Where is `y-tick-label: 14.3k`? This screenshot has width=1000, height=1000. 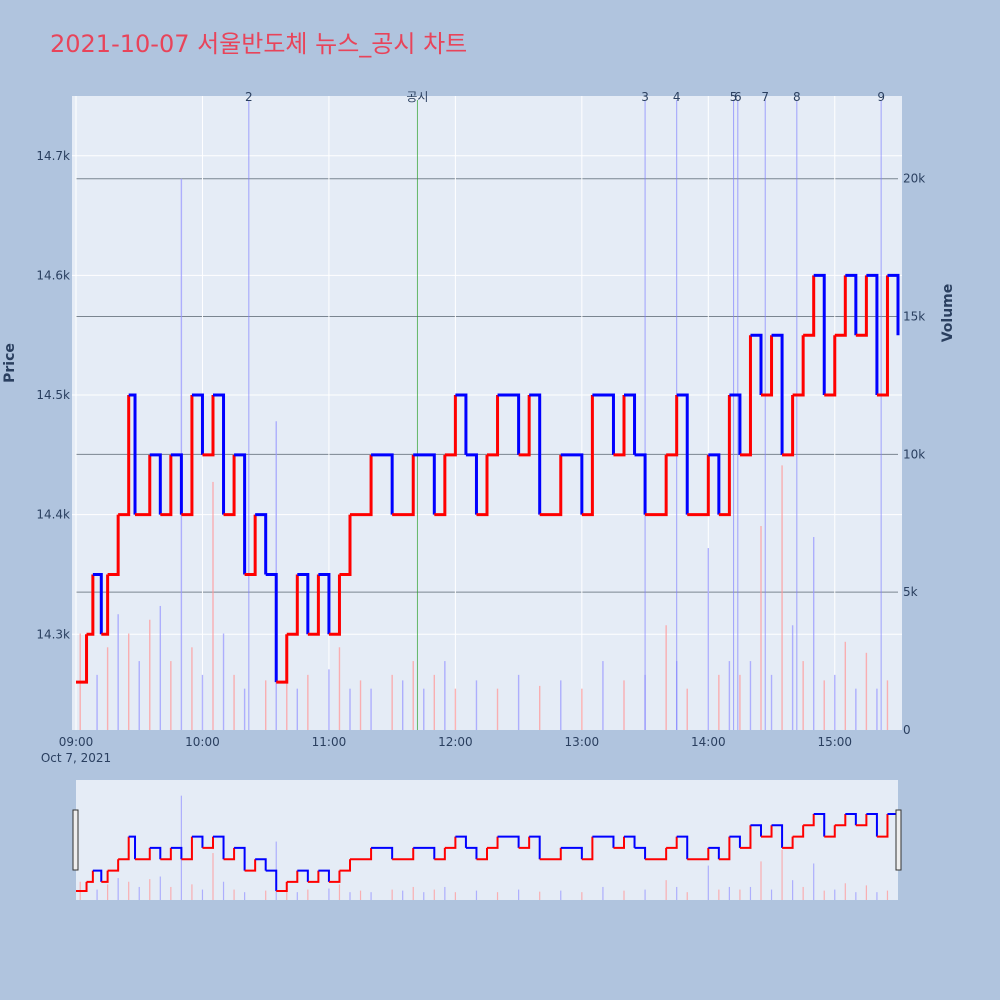 y-tick-label: 14.3k is located at coordinates (53, 634).